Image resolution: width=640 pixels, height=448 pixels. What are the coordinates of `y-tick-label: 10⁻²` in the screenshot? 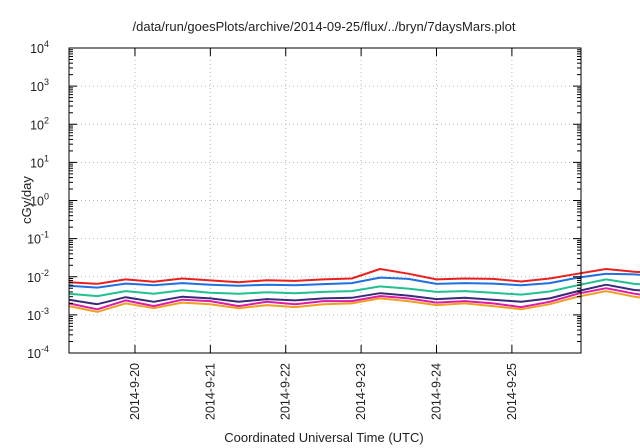 It's located at (38, 276).